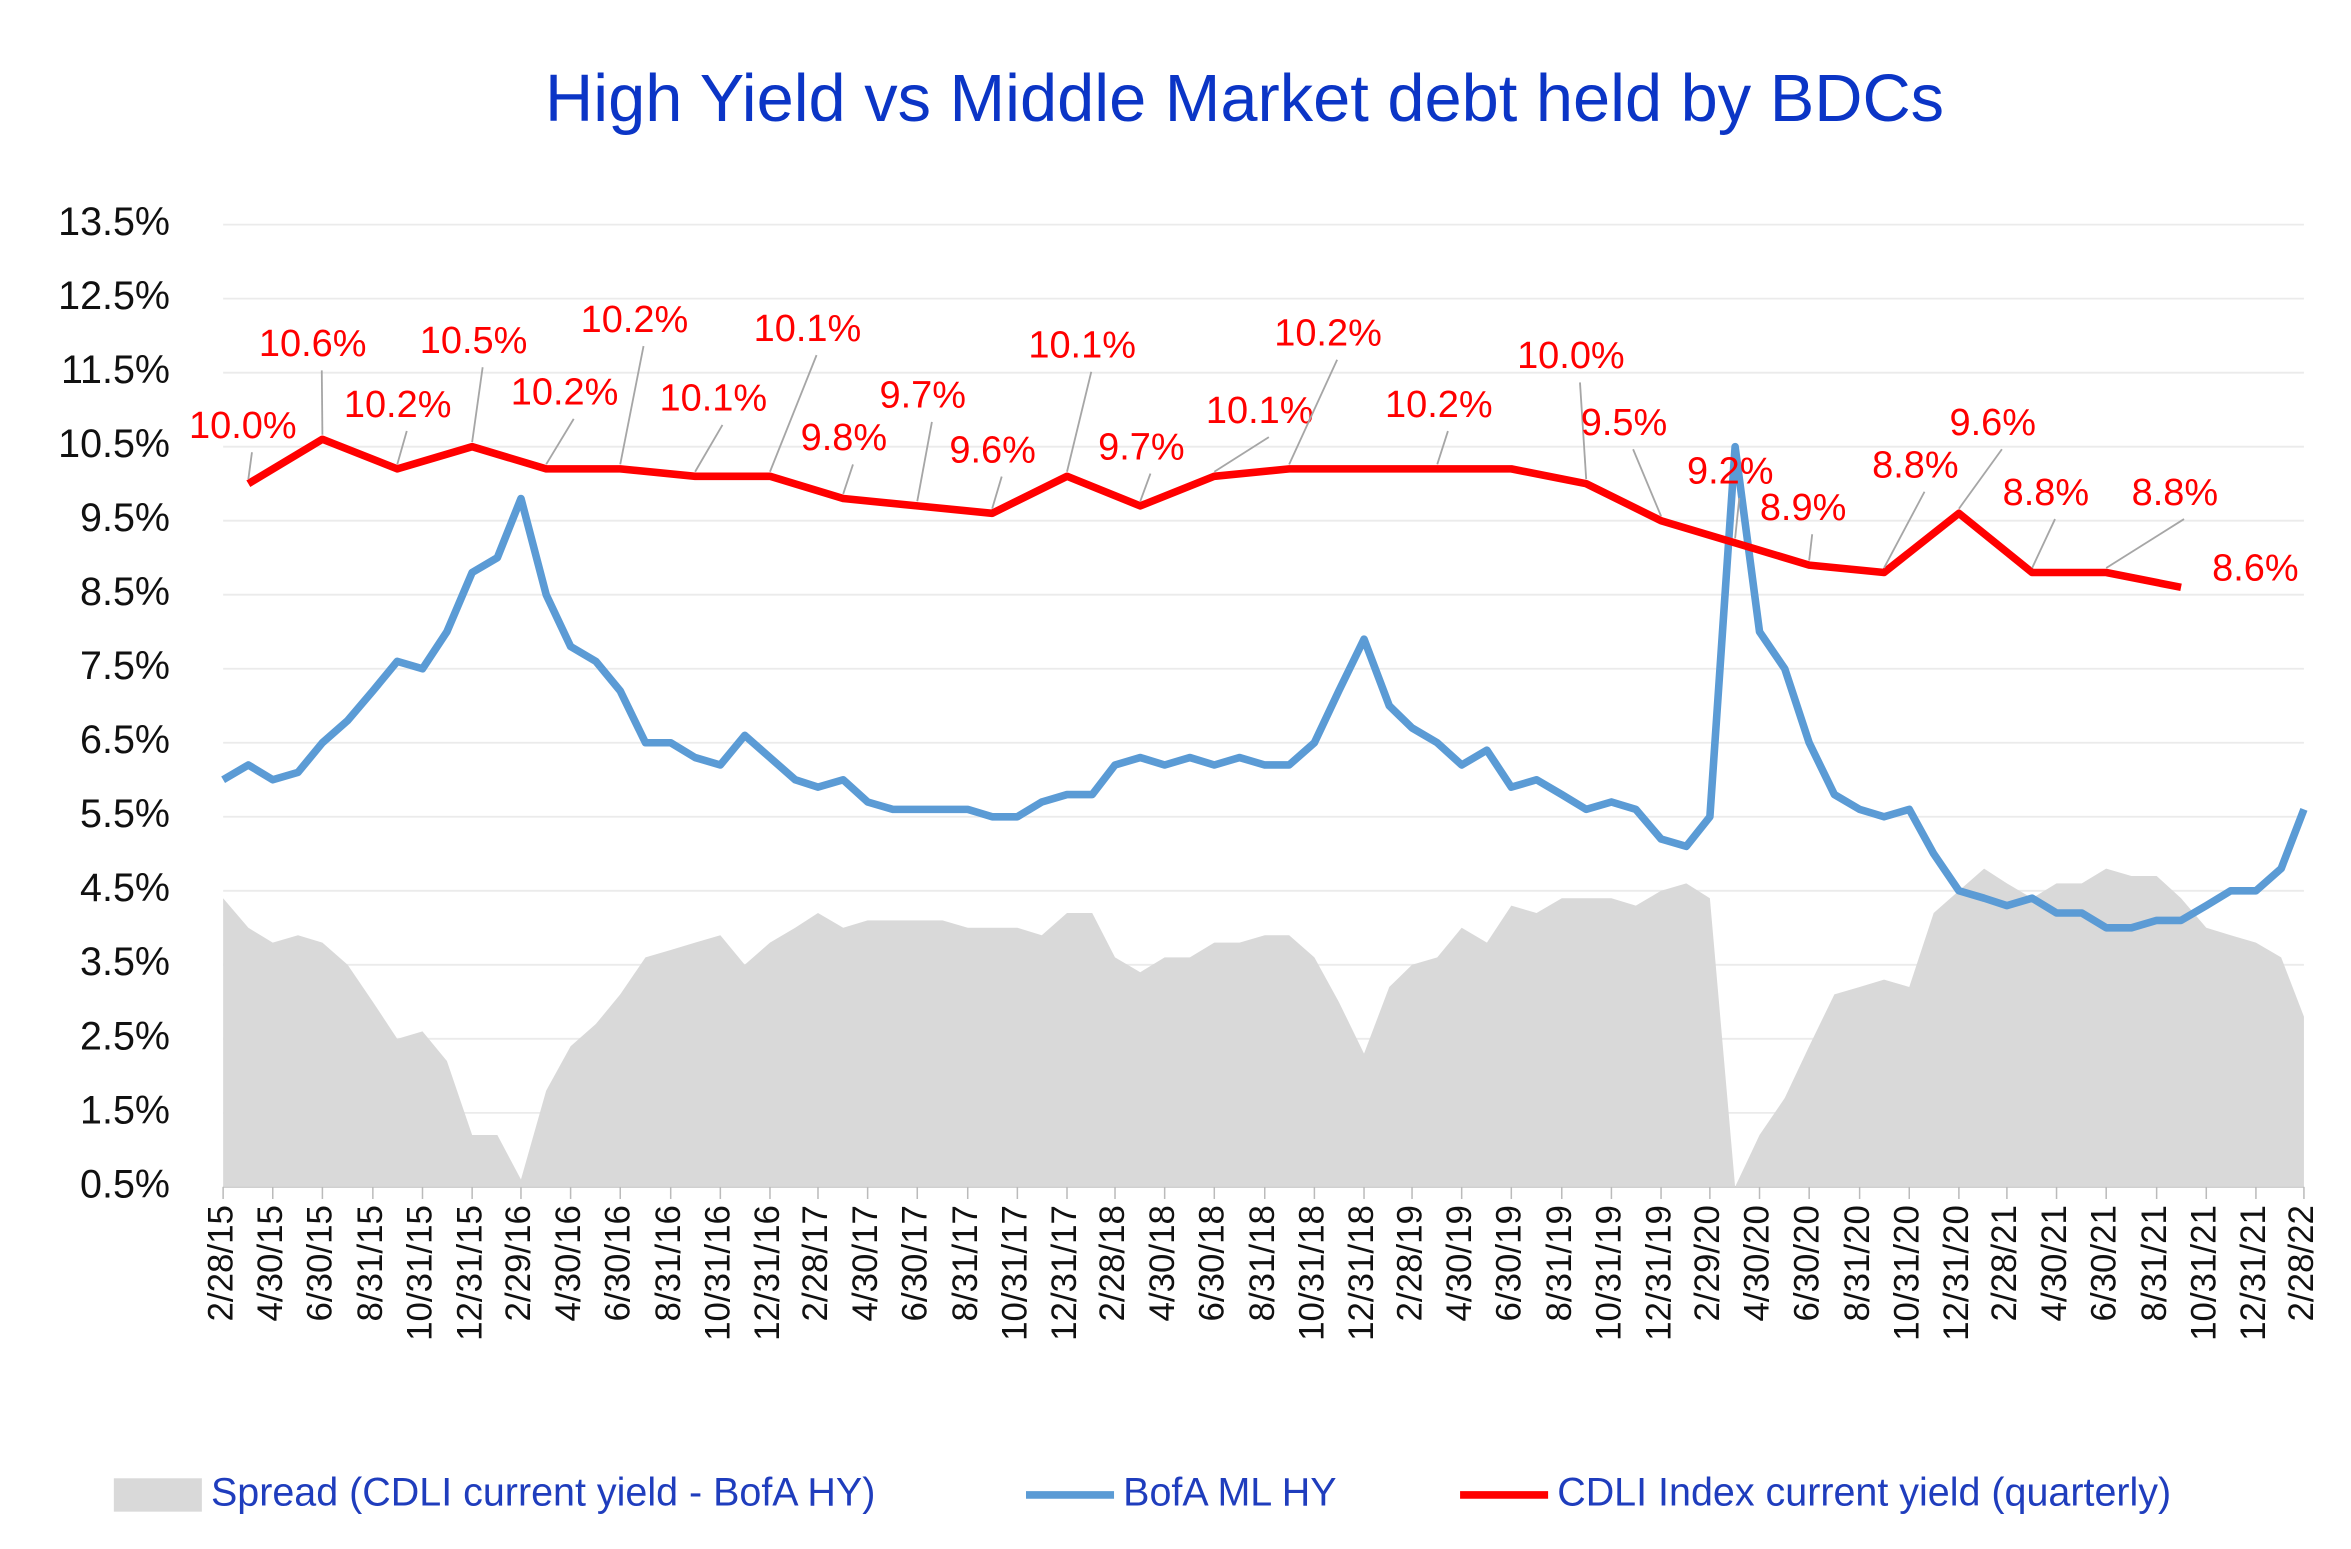 Image resolution: width=2351 pixels, height=1549 pixels. What do you see at coordinates (1229, 1492) in the screenshot?
I see `legend-label: BofA ML HY` at bounding box center [1229, 1492].